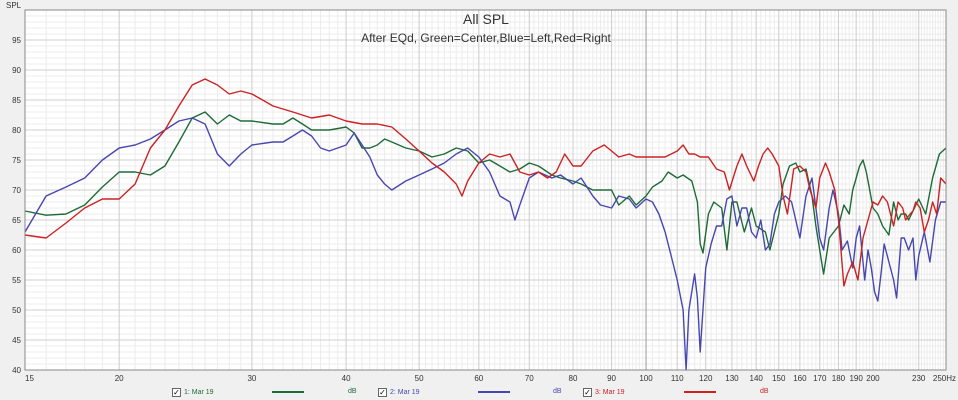 The height and width of the screenshot is (400, 958). What do you see at coordinates (779, 378) in the screenshot?
I see `x-tick-label: 150` at bounding box center [779, 378].